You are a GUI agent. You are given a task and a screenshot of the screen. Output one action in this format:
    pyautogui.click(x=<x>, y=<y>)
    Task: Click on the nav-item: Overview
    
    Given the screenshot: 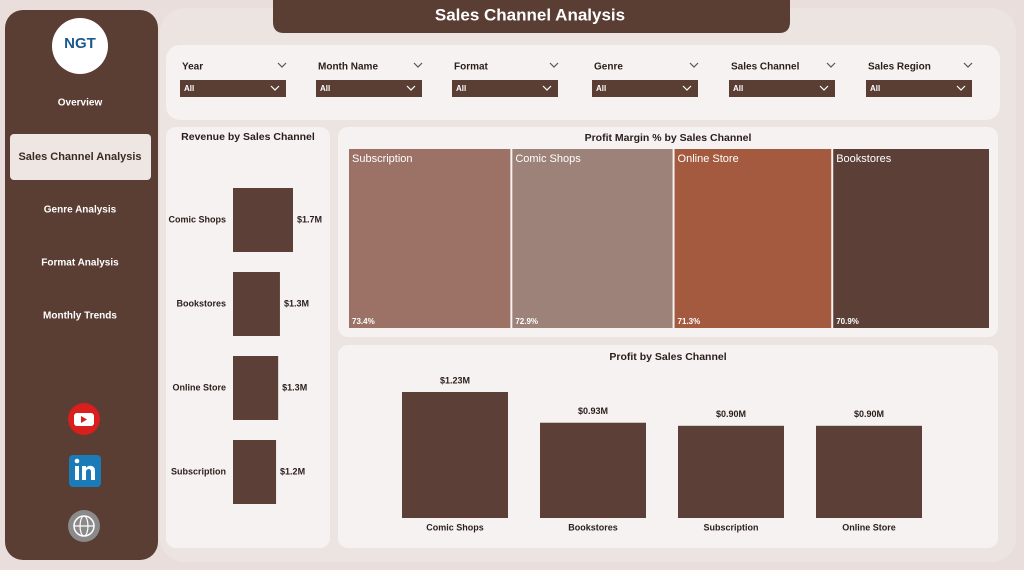 What is the action you would take?
    pyautogui.click(x=80, y=103)
    